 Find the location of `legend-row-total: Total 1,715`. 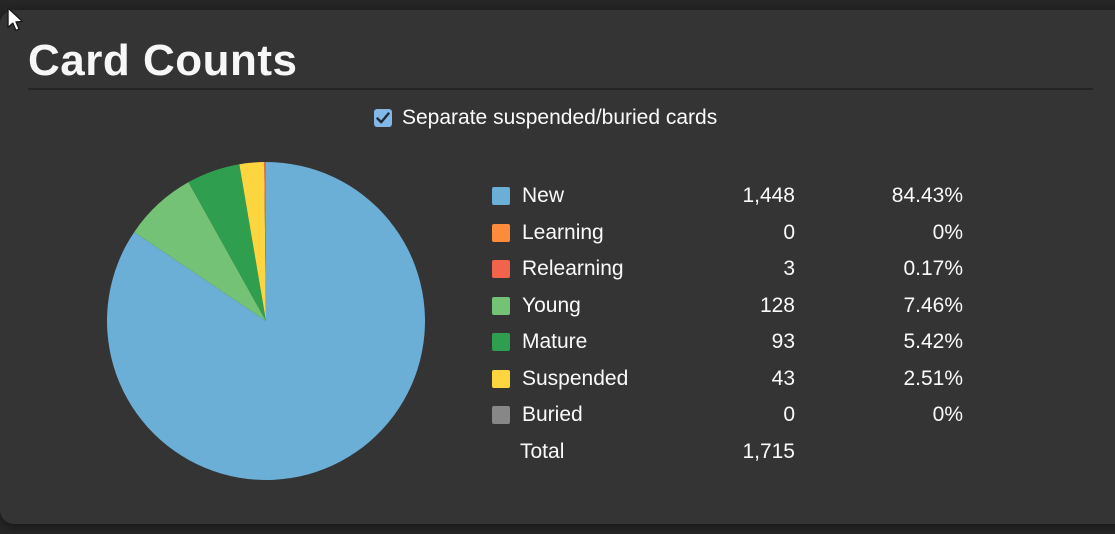

legend-row-total: Total 1,715 is located at coordinates (727, 452).